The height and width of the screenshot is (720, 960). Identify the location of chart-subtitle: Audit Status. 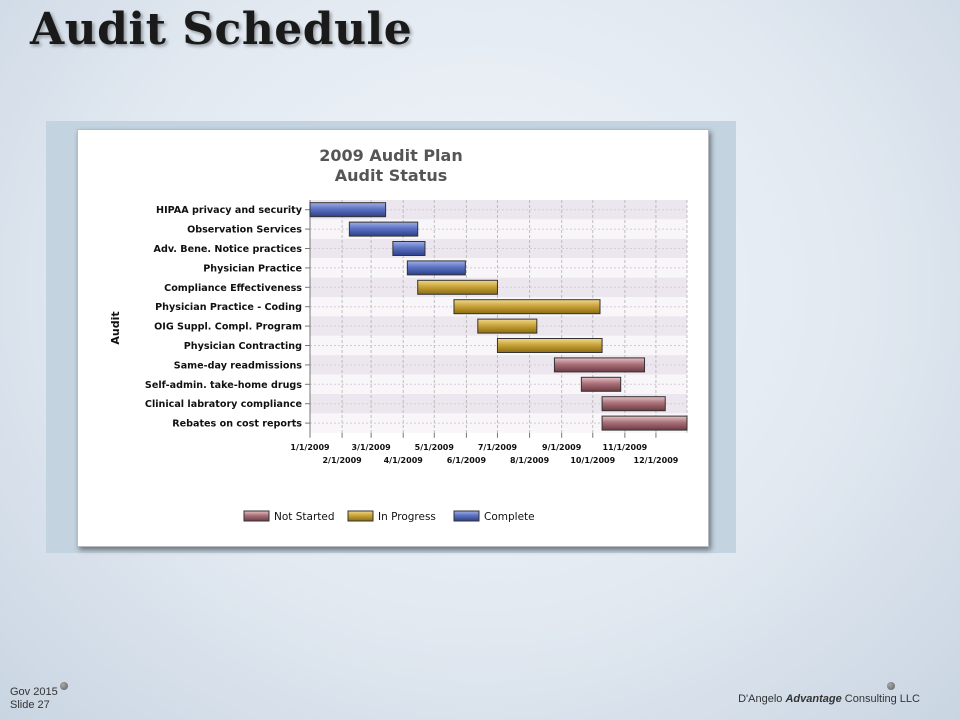
(391, 175).